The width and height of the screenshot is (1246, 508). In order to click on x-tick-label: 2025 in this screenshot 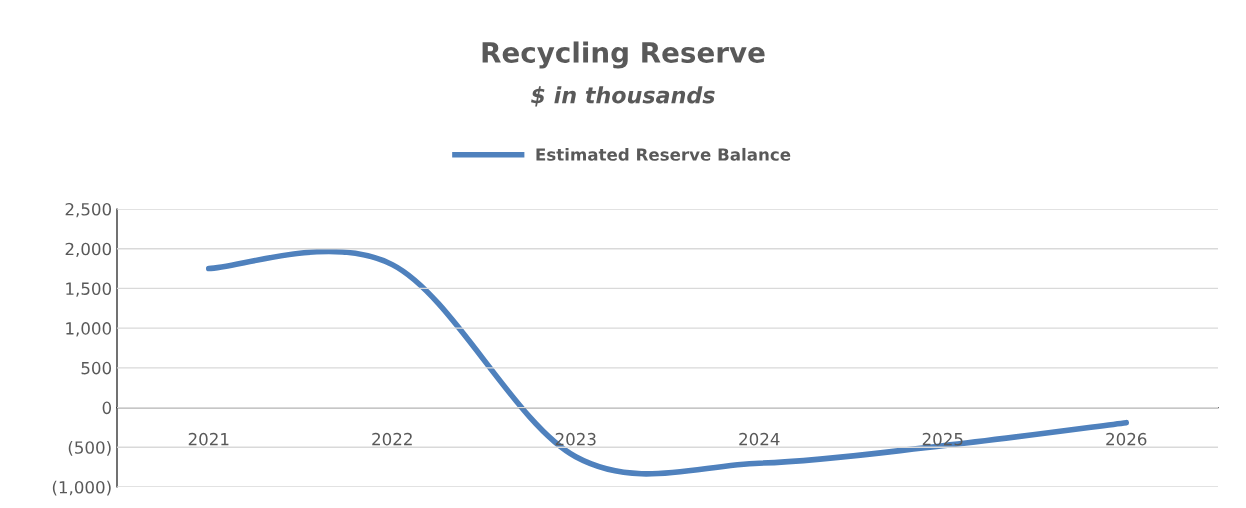, I will do `click(942, 439)`.